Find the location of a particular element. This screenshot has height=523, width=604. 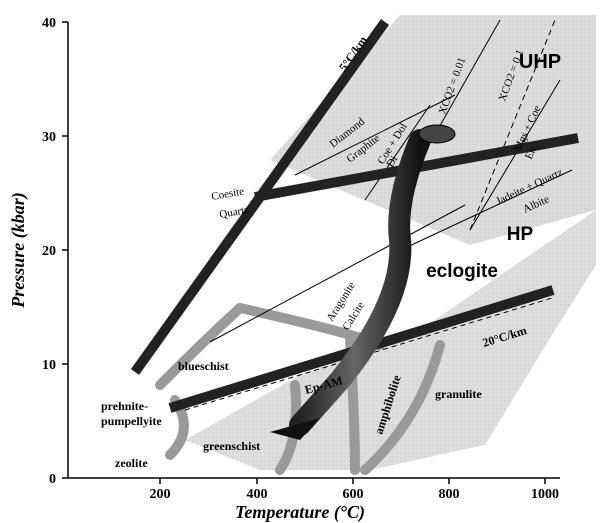

y-tick-40: 40 is located at coordinates (49, 23).